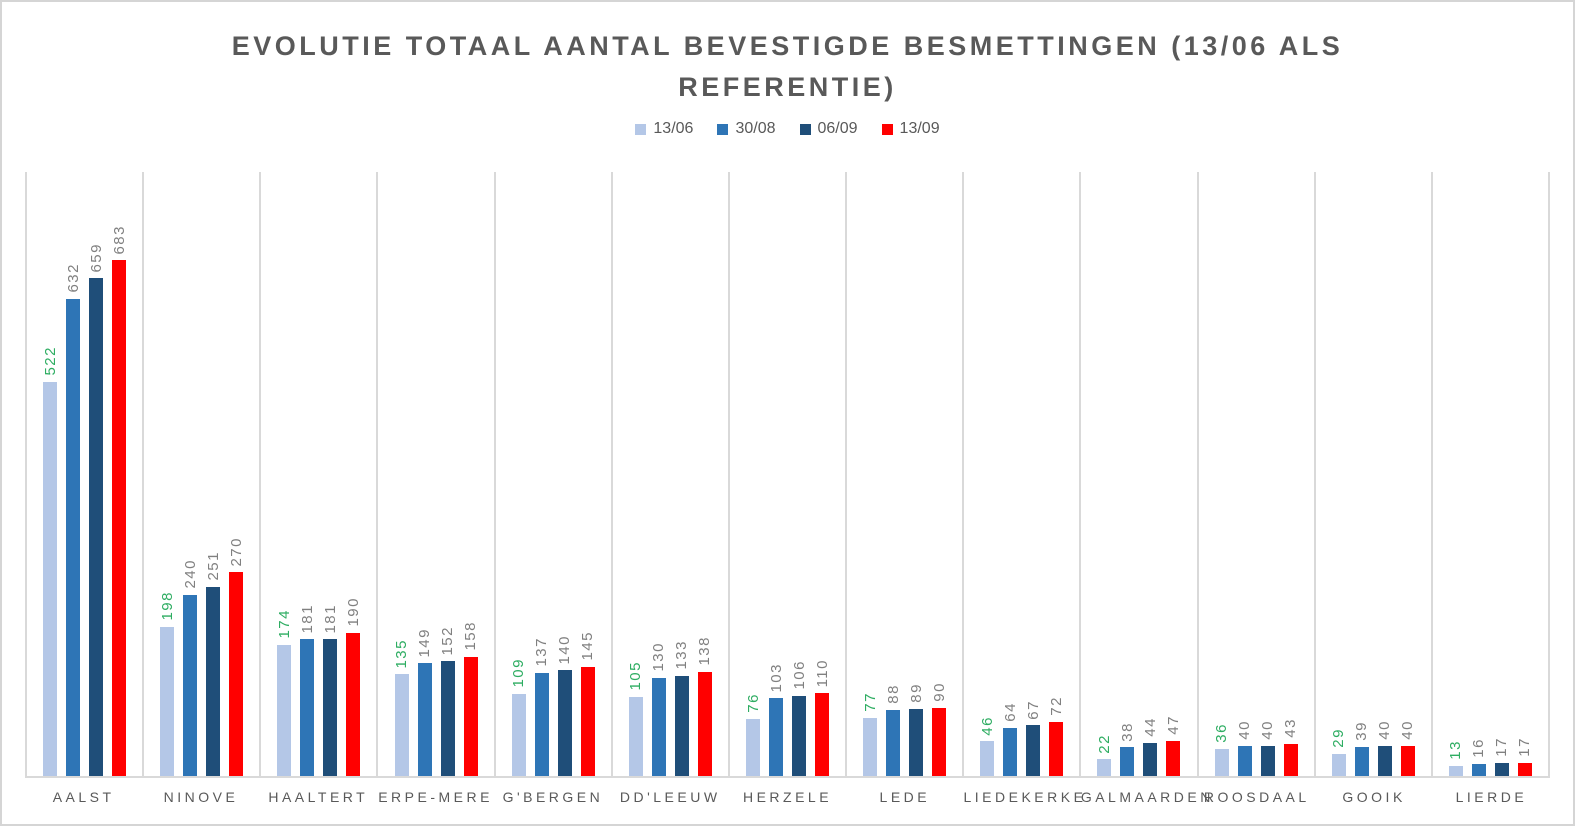  What do you see at coordinates (664, 129) in the screenshot?
I see `legend-item-13-06: 13/06` at bounding box center [664, 129].